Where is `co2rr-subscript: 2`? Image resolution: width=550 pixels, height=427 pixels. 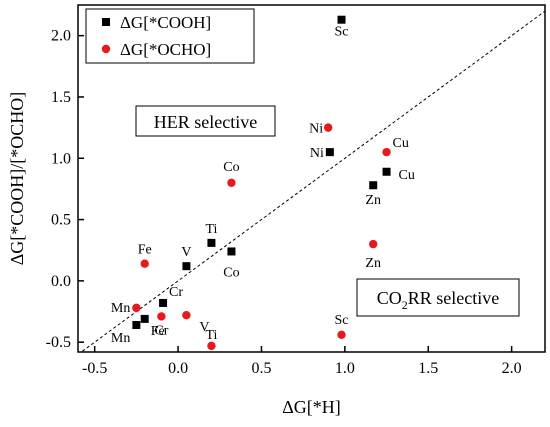 co2rr-subscript: 2 is located at coordinates (405, 305).